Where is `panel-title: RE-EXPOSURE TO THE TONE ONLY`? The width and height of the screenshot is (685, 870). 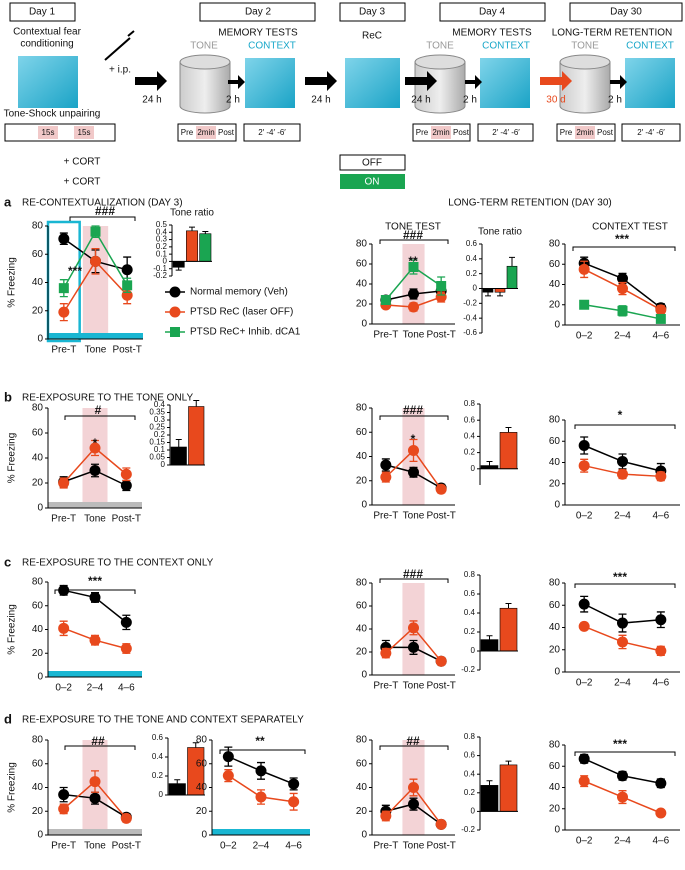 panel-title: RE-EXPOSURE TO THE TONE ONLY is located at coordinates (107, 398).